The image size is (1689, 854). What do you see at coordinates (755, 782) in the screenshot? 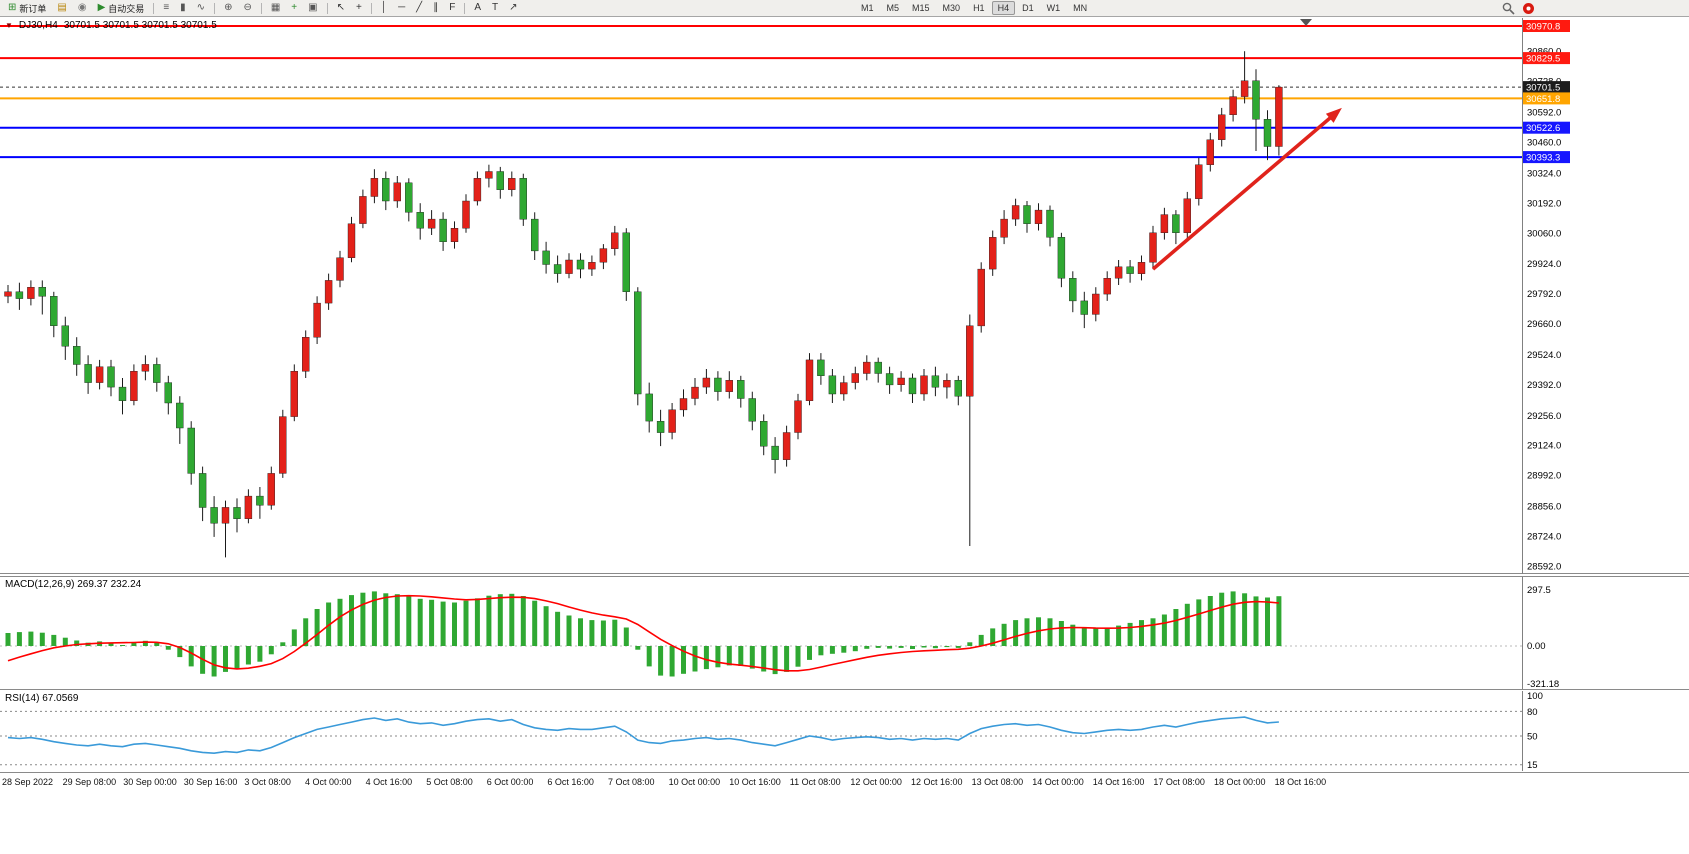
I see `time-label: 10 Oct 16:00` at bounding box center [755, 782].